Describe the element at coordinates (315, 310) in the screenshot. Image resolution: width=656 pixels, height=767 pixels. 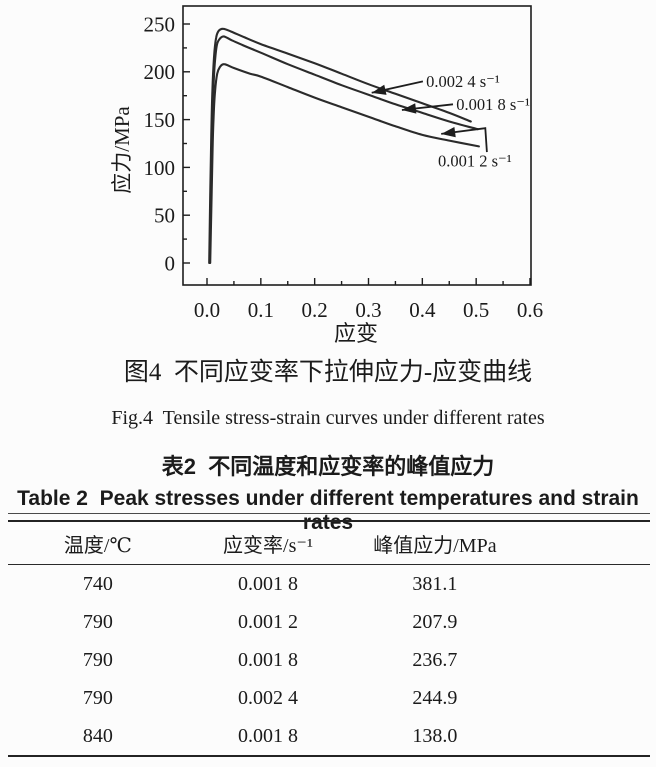
I see `x-tick-label: 0.2` at that location.